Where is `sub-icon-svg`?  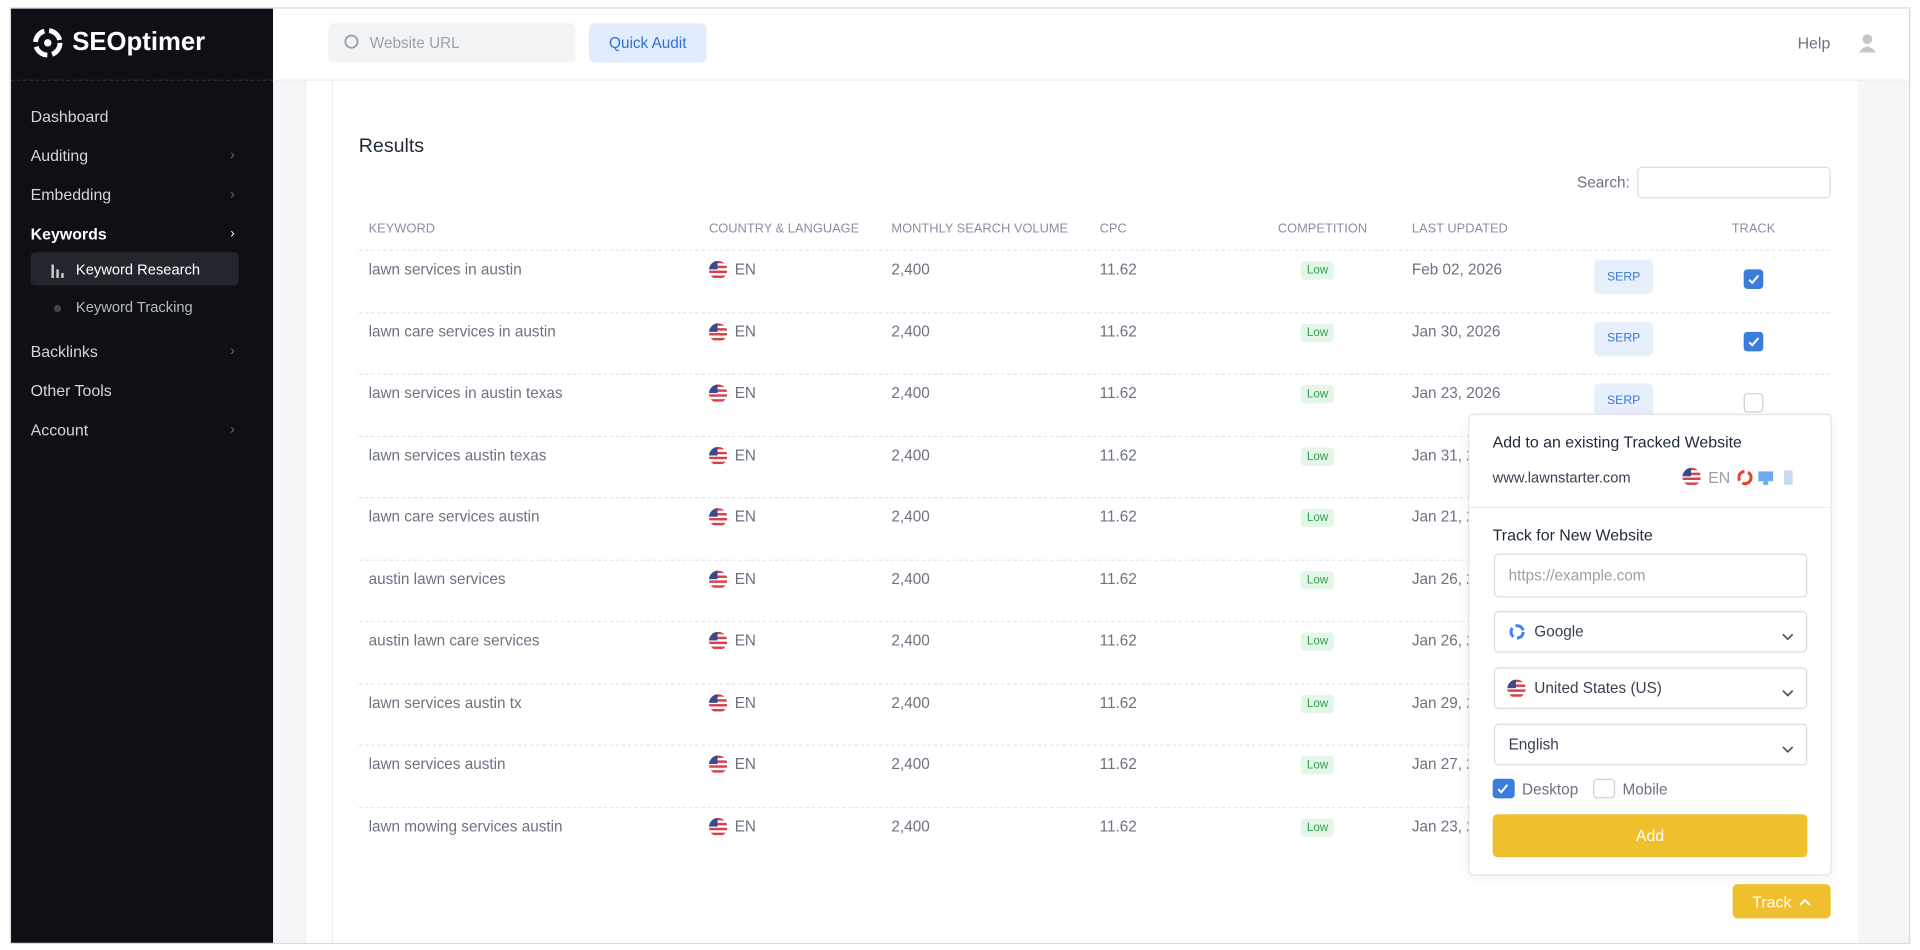 sub-icon-svg is located at coordinates (57, 271).